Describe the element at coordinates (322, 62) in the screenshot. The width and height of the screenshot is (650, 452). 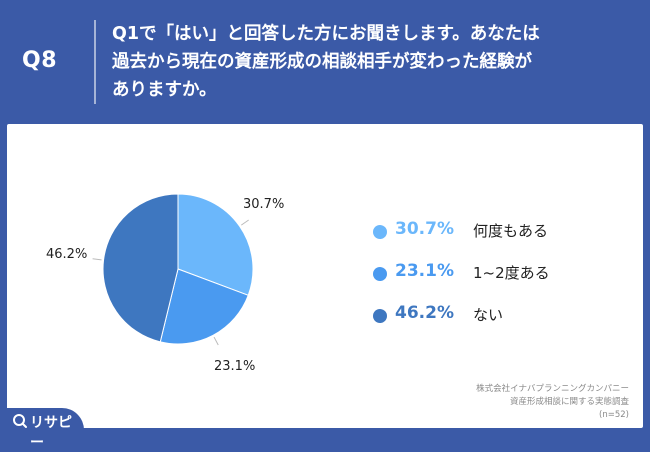
I see `question-line: 過去から現在の資産形成の相談相手が変わった経験が` at that location.